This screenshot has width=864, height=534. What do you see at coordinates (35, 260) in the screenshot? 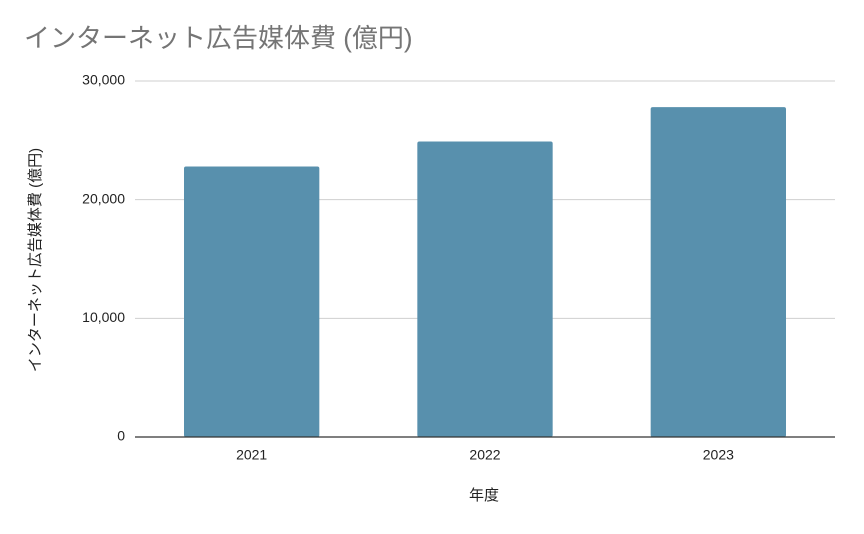
I see `y-axis-title: インターネット広告媒体費 (億円)` at bounding box center [35, 260].